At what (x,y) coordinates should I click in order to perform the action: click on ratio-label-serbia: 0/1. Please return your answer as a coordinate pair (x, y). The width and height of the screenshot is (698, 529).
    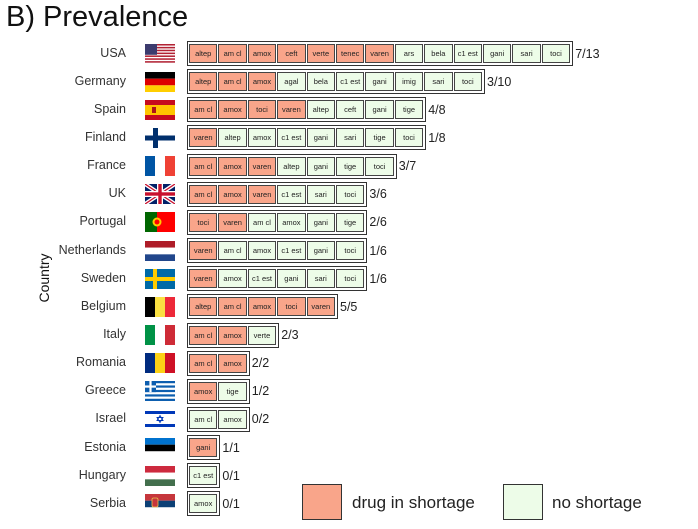
    Looking at the image, I should click on (231, 503).